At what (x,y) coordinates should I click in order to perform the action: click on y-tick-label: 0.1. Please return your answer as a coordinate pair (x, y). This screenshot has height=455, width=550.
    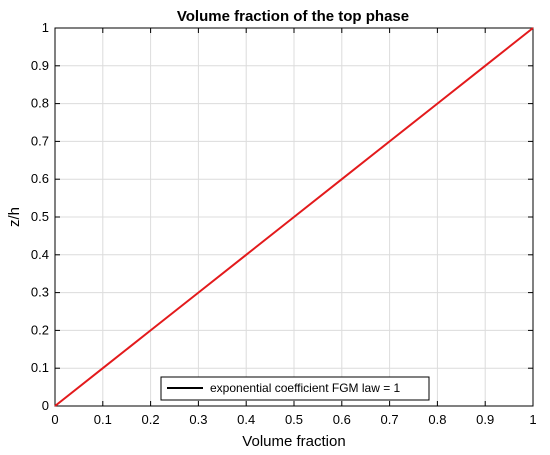
    Looking at the image, I should click on (40, 367).